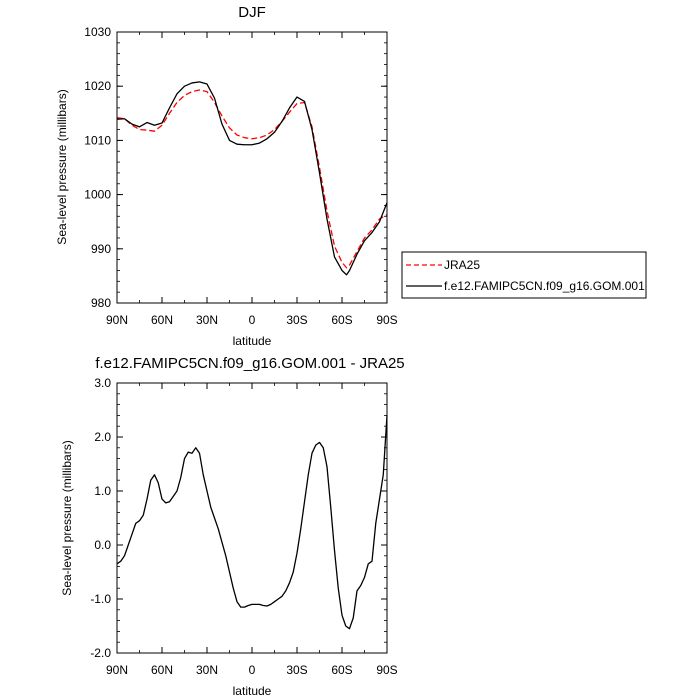  I want to click on y-tick-label: -1.0, so click(100, 599).